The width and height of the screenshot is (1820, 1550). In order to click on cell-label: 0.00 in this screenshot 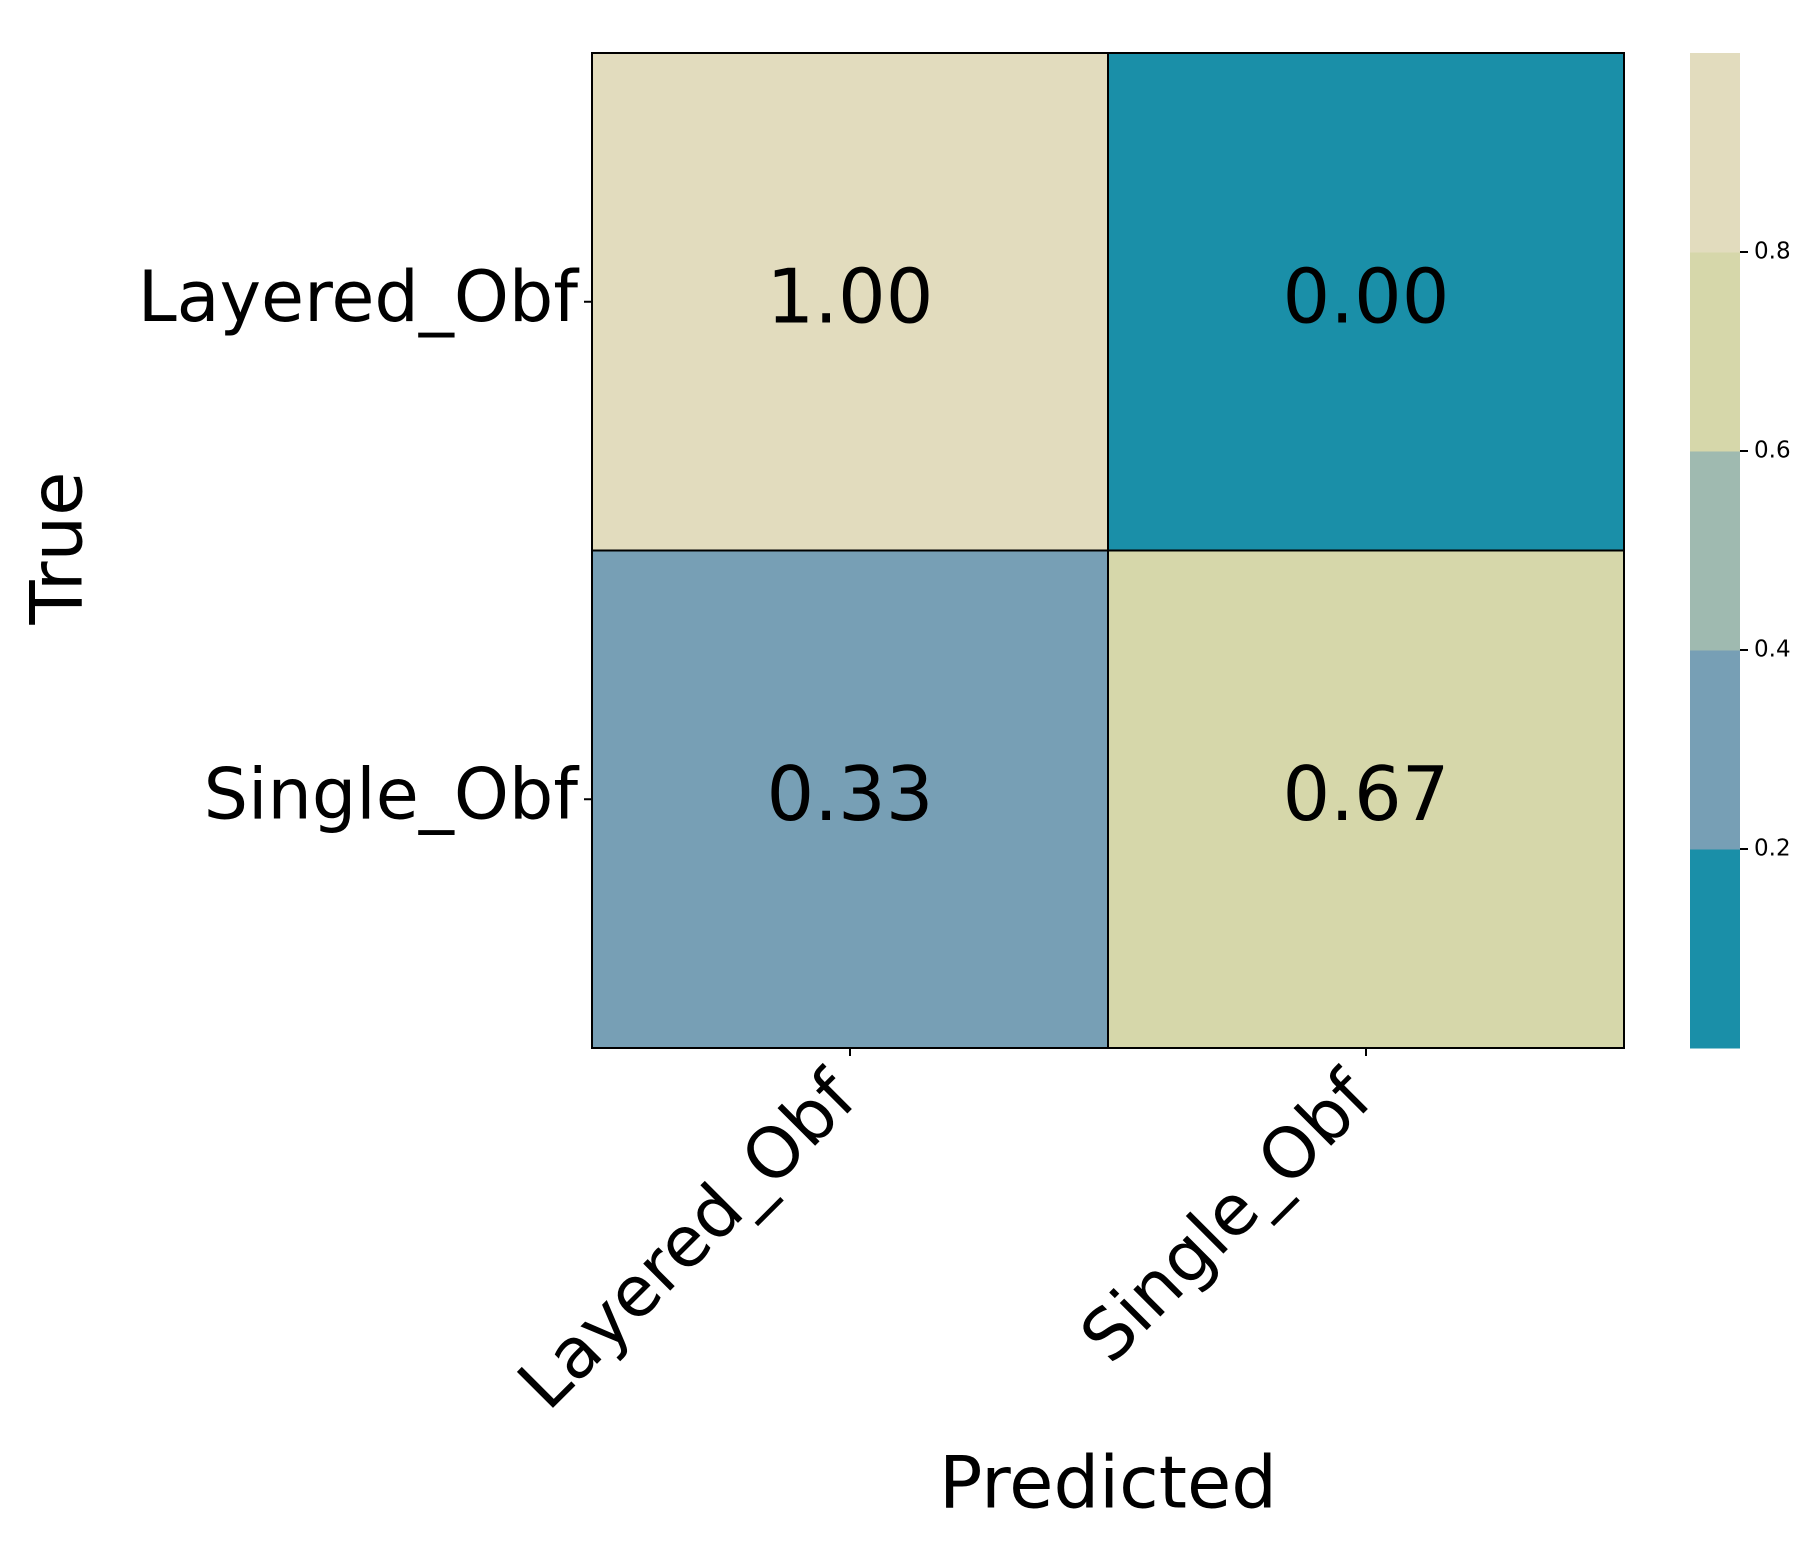, I will do `click(1366, 296)`.